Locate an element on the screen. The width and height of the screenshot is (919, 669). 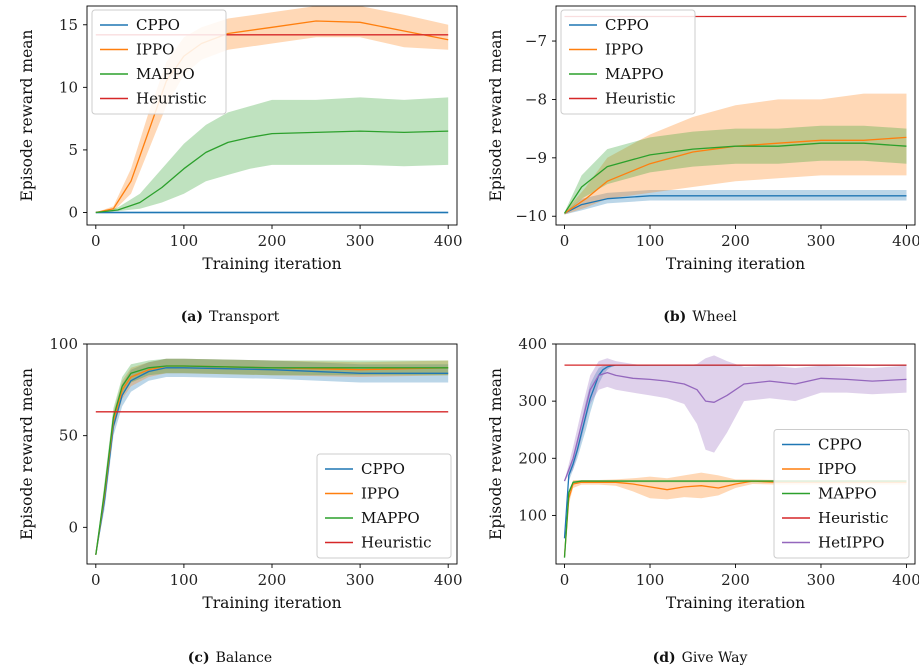
y-tick-label: 50 is located at coordinates (68, 436).